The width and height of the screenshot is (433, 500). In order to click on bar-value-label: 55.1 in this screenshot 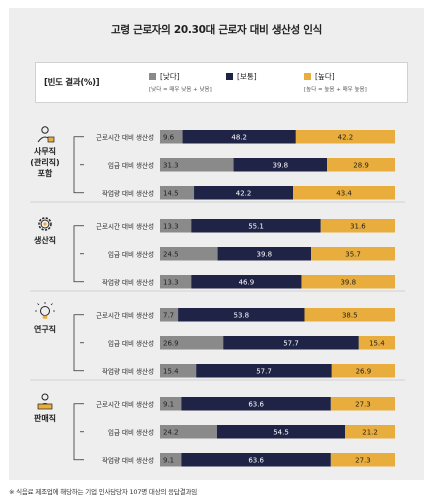, I will do `click(256, 226)`.